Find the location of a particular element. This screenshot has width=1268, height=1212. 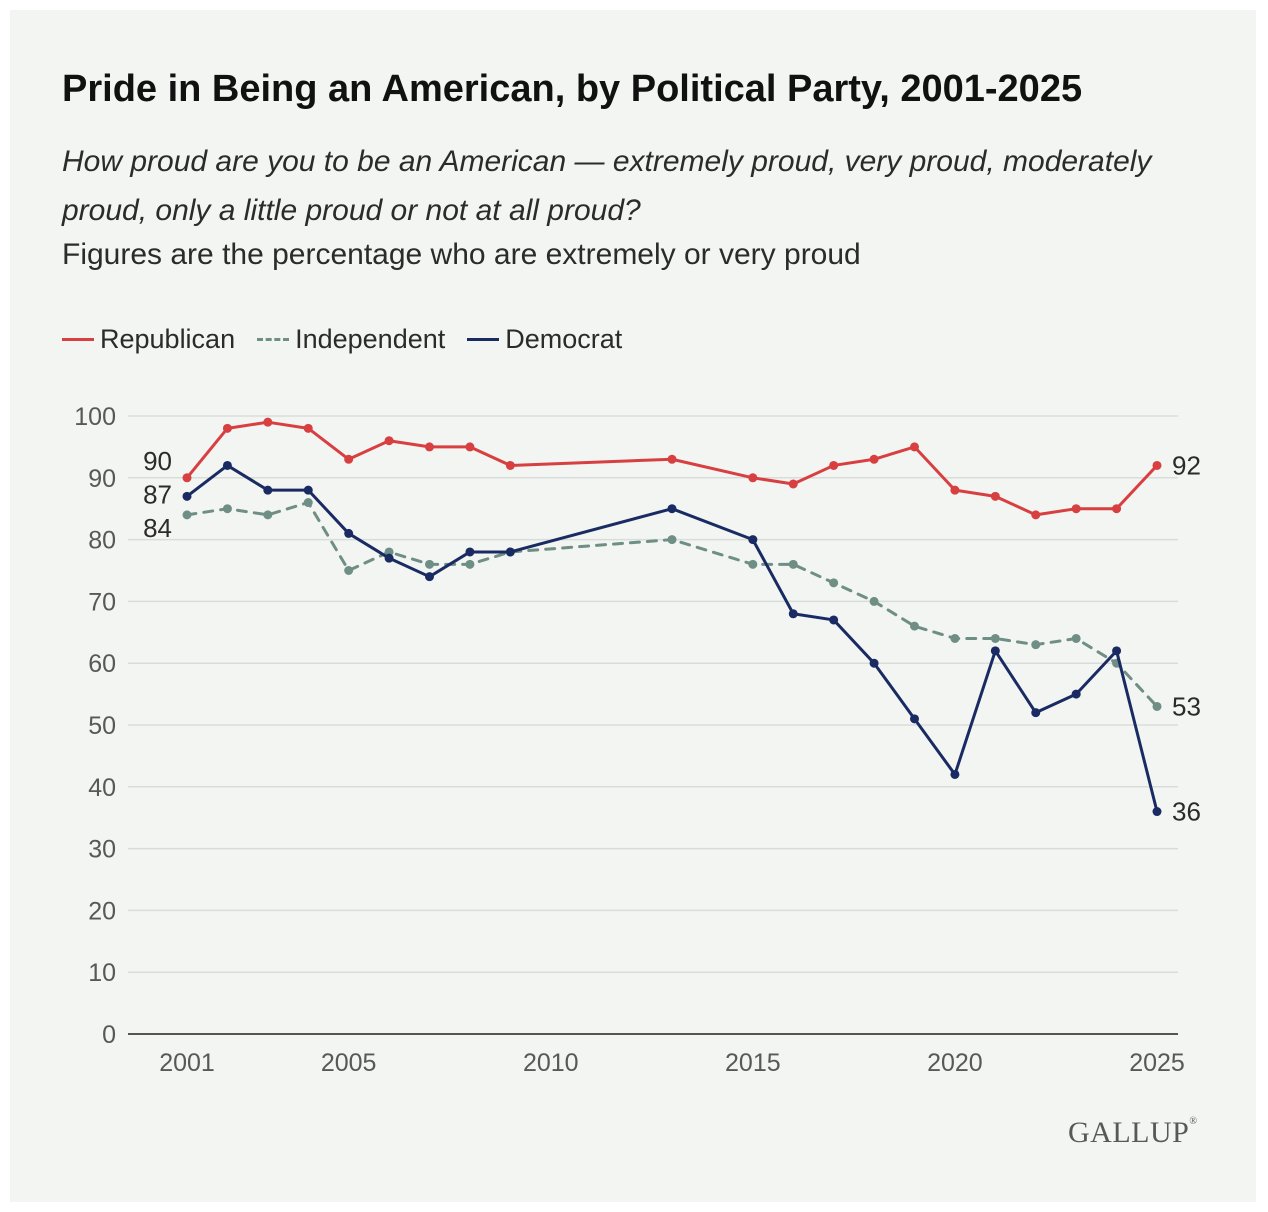

data-label-republican: 90 is located at coordinates (157, 461).